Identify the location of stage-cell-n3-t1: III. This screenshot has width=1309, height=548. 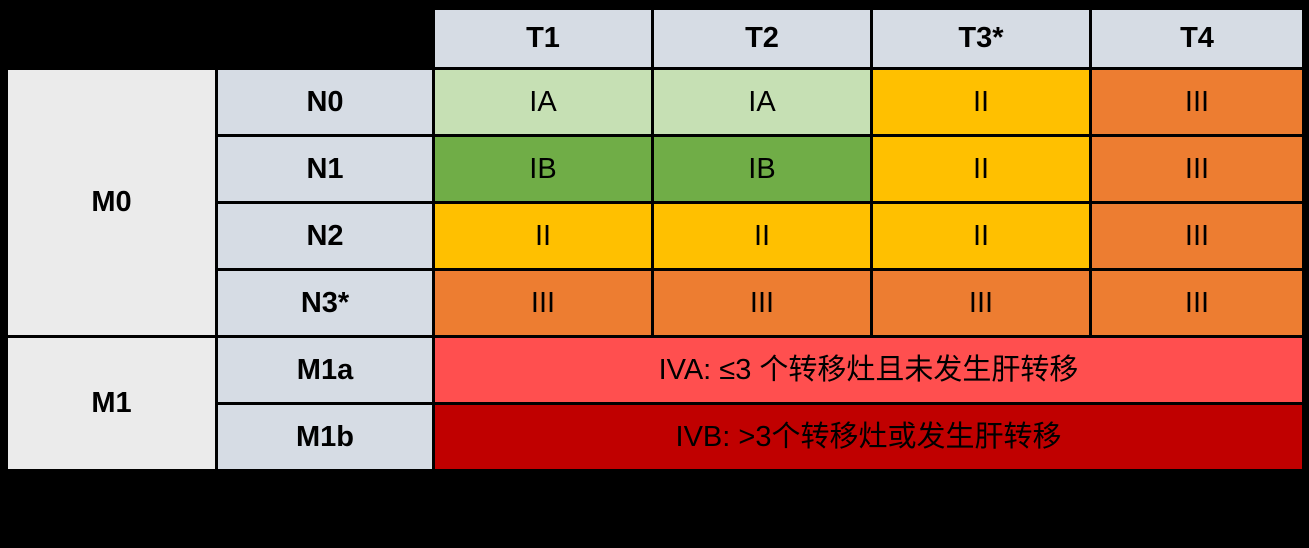
(543, 303).